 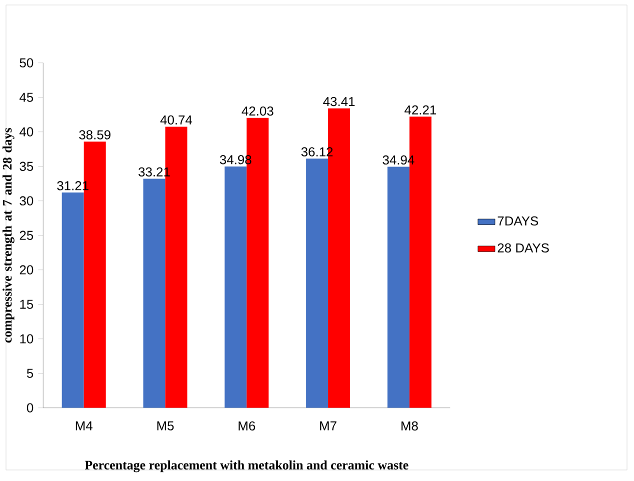 I want to click on x-tick-label: M7, so click(x=328, y=425).